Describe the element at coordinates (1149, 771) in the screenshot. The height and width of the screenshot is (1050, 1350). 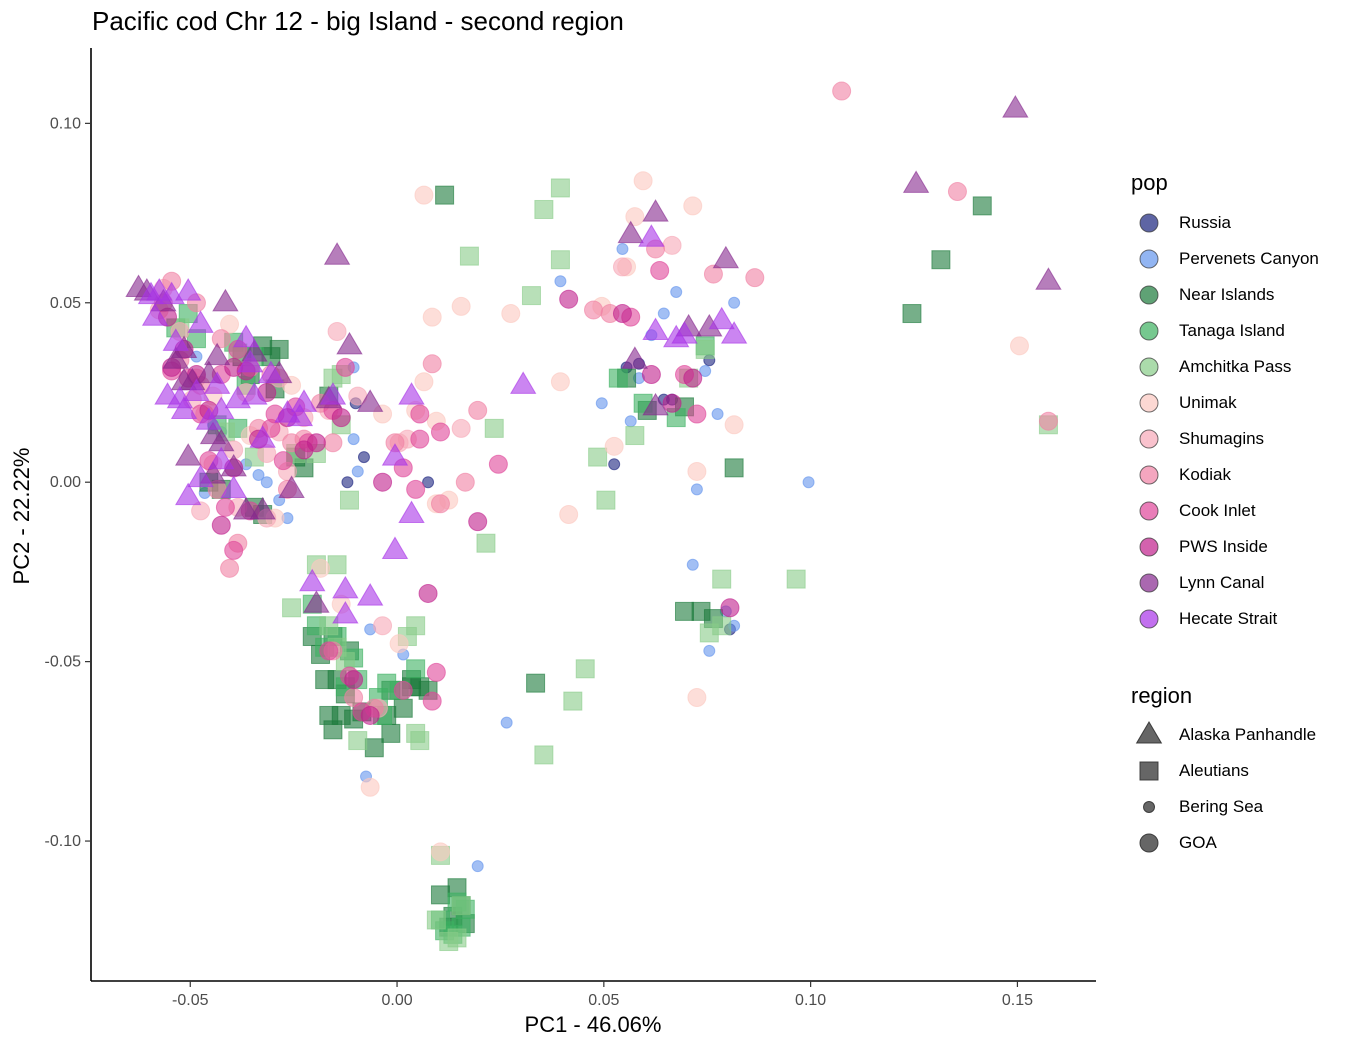
I see `legend-region-key` at that location.